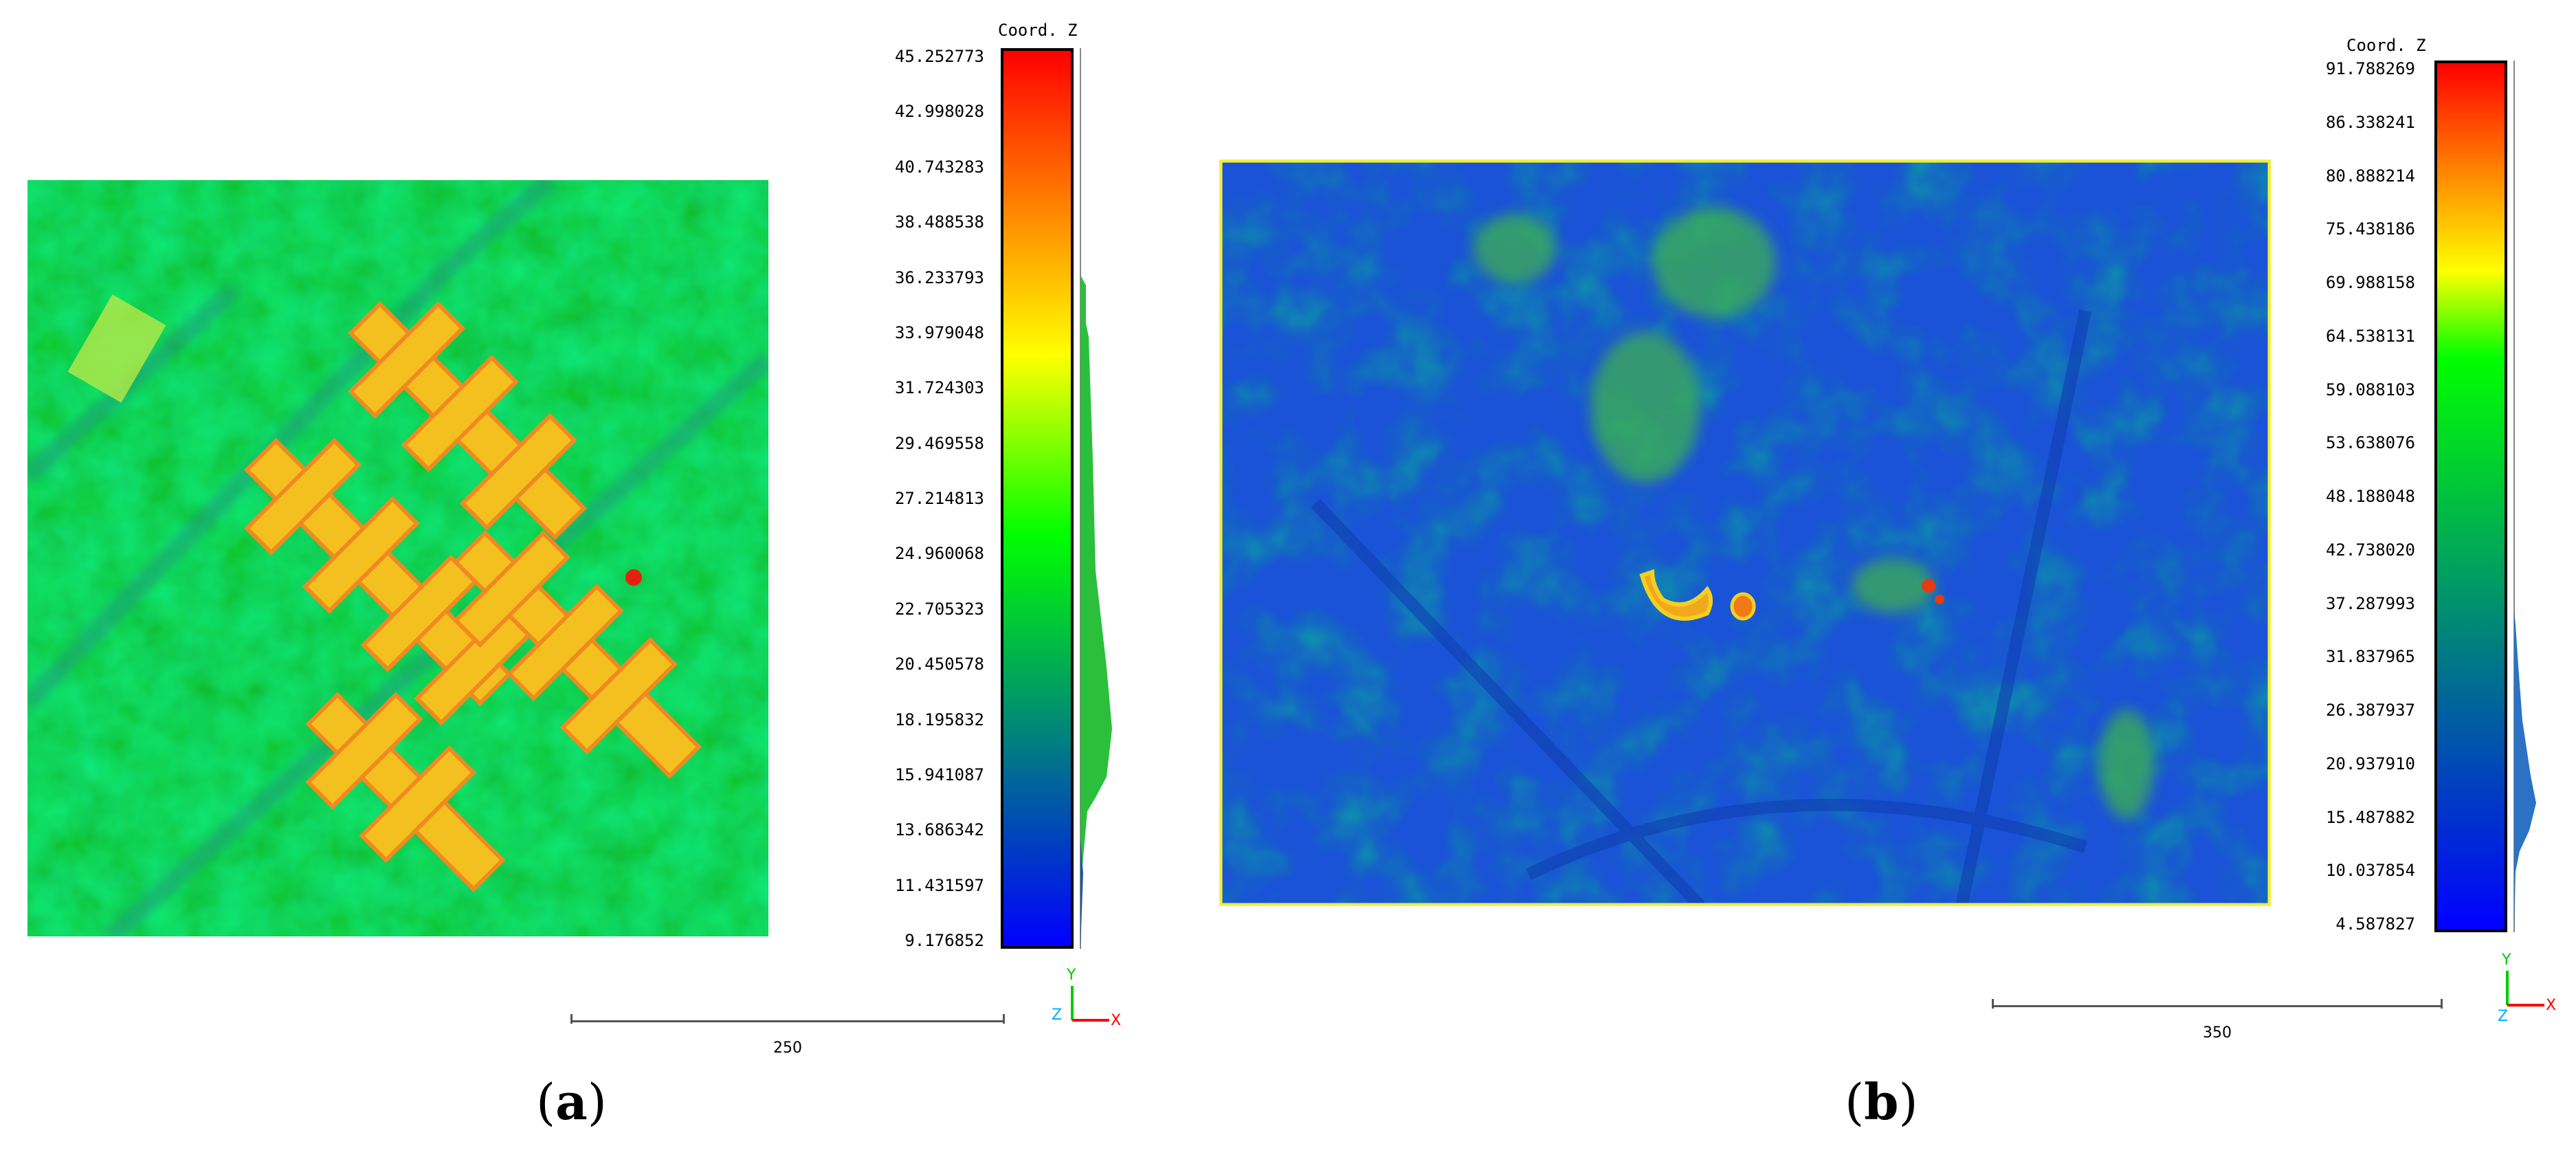  I want to click on colorbar-tick-label: 36.233793, so click(939, 277).